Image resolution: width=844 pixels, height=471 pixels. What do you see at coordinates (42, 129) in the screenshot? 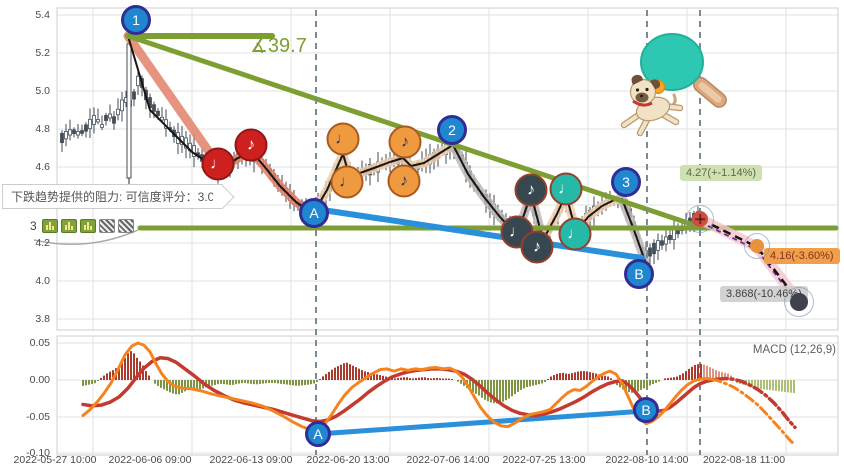
I see `y-axis-label: 4.8` at bounding box center [42, 129].